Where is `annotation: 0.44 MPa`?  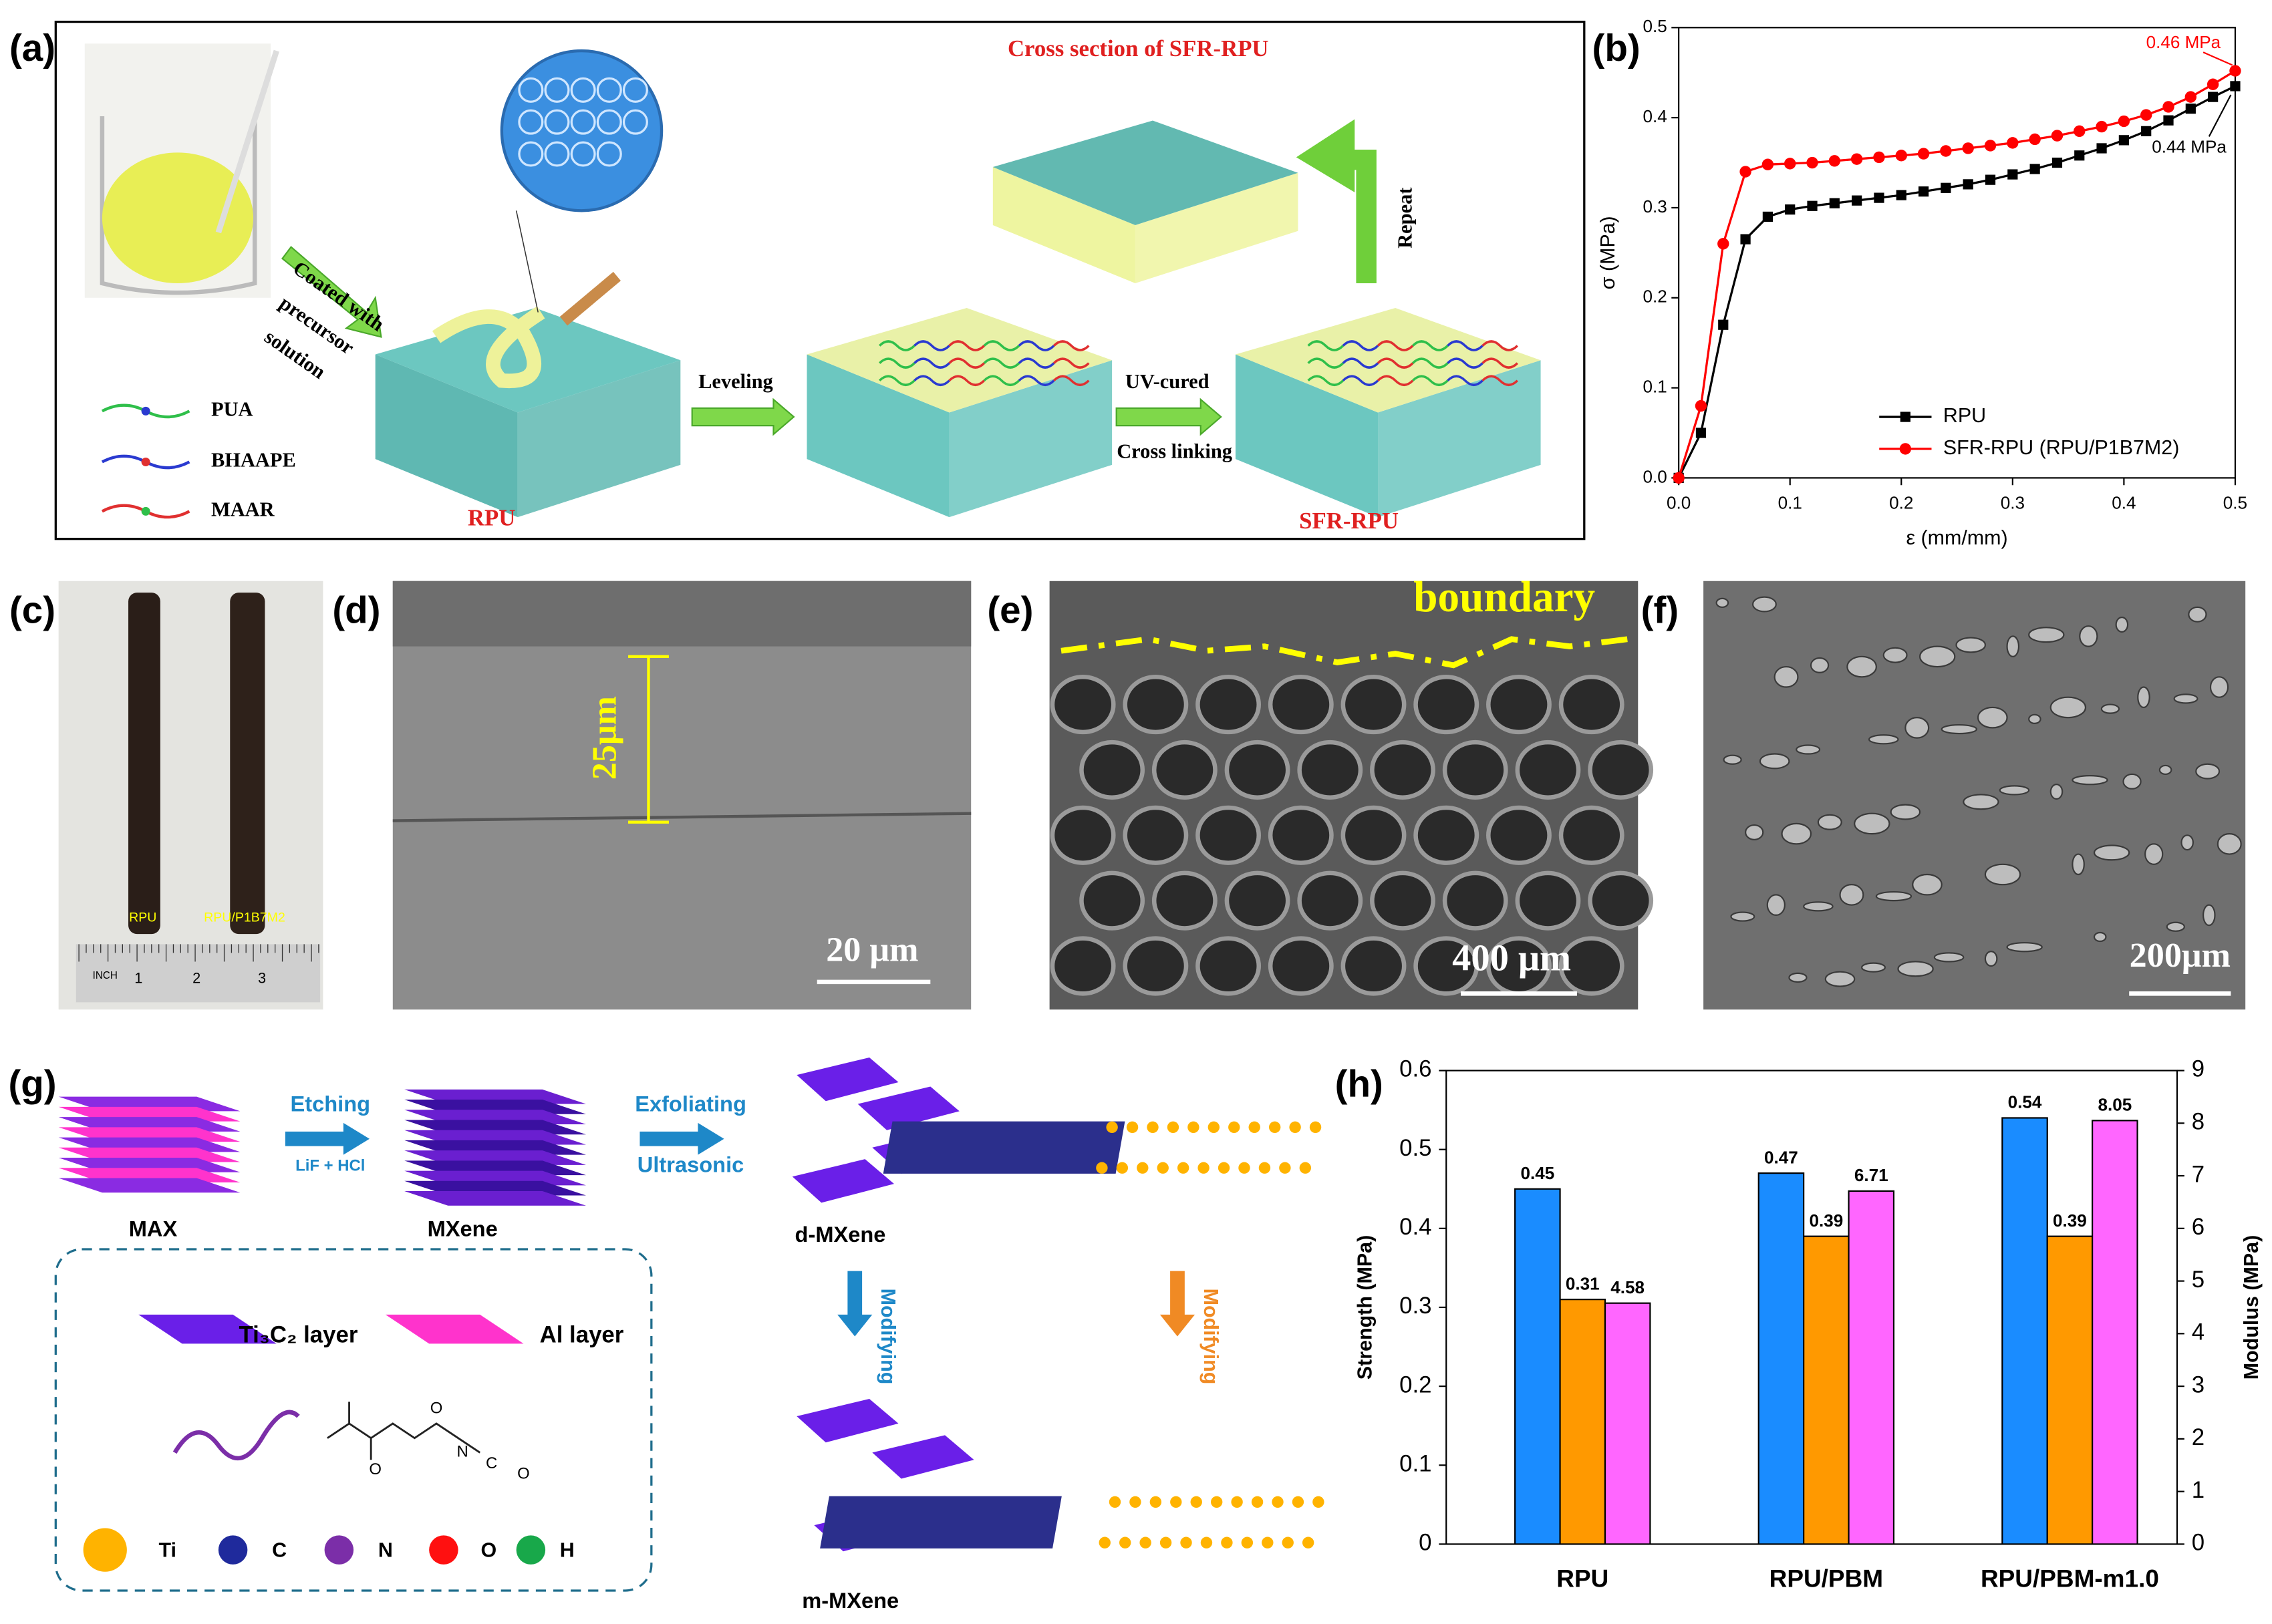
annotation: 0.44 MPa is located at coordinates (2189, 147).